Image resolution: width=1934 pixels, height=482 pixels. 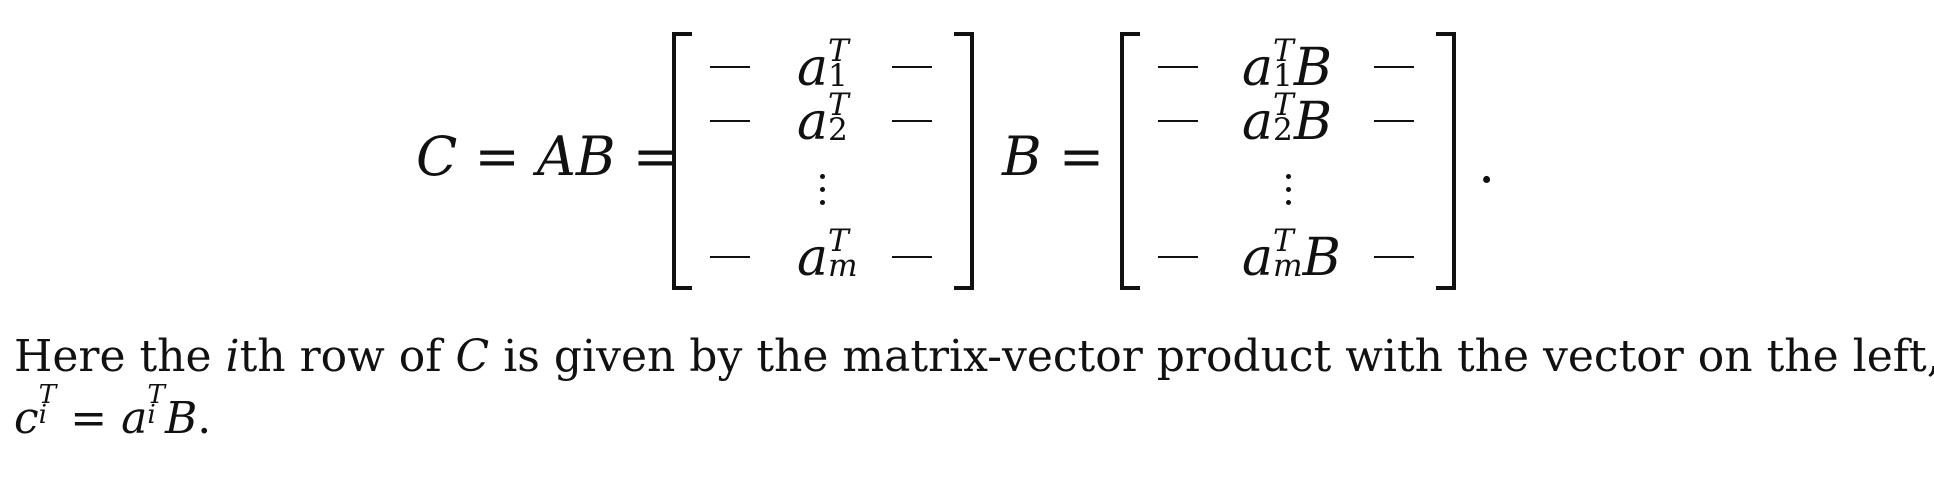 What do you see at coordinates (1178, 257) in the screenshot?
I see `right-matrix-rowm-dash-left` at bounding box center [1178, 257].